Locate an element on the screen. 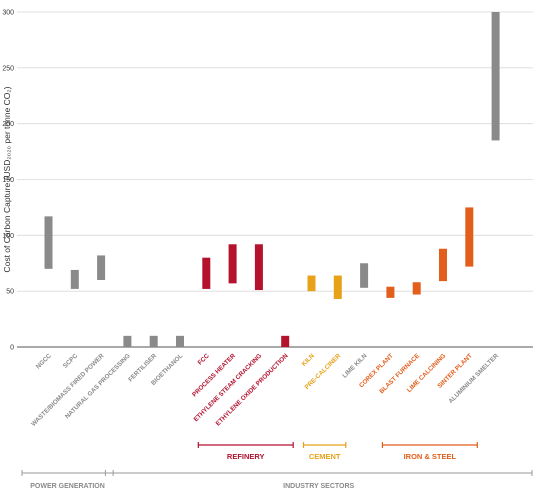  y-tick-label: 150 is located at coordinates (8, 180).